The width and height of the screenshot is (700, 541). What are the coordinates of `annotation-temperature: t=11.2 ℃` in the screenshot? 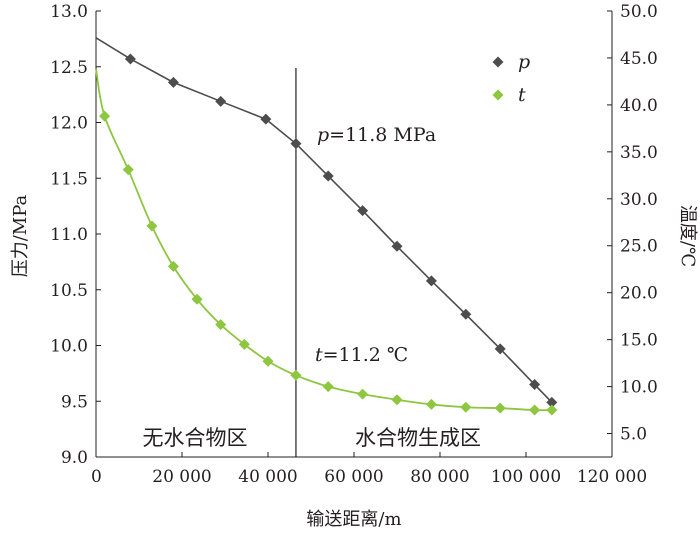 It's located at (361, 355).